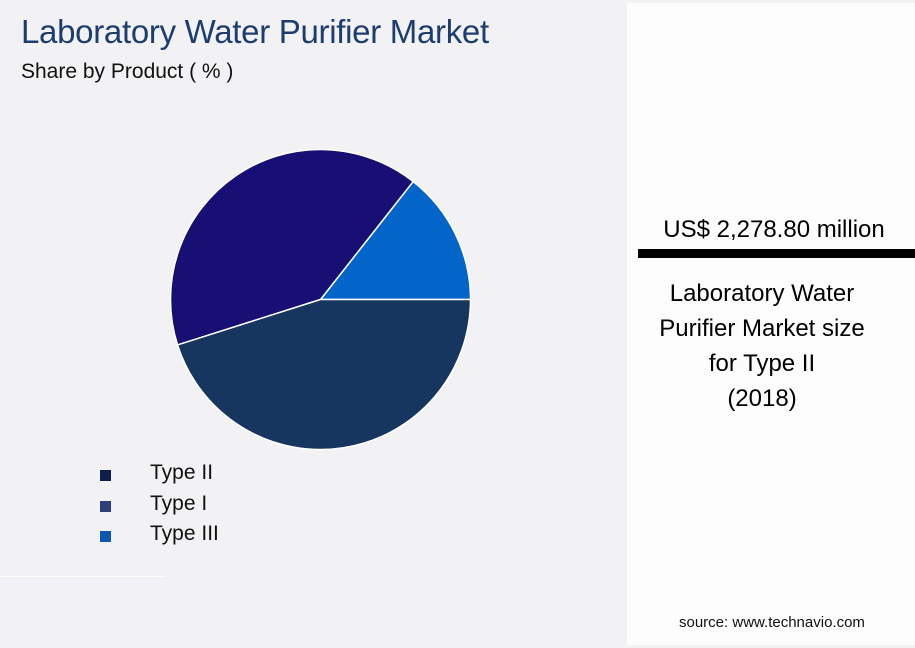 Image resolution: width=915 pixels, height=648 pixels. What do you see at coordinates (762, 363) in the screenshot?
I see `description-line: for Type II` at bounding box center [762, 363].